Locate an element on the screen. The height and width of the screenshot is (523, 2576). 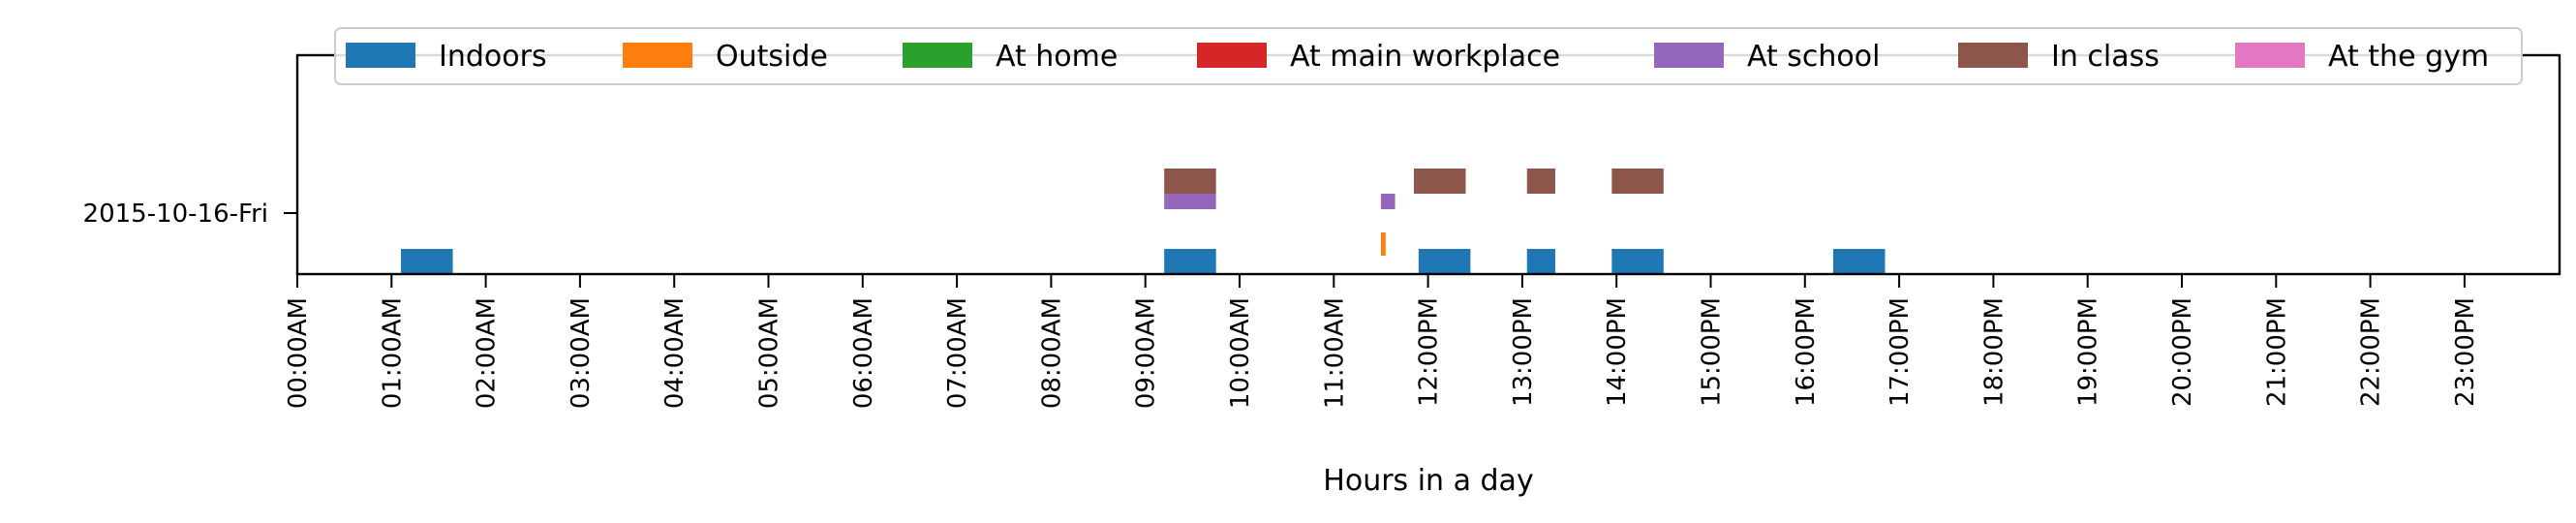
chart-marks is located at coordinates (1143, 221).